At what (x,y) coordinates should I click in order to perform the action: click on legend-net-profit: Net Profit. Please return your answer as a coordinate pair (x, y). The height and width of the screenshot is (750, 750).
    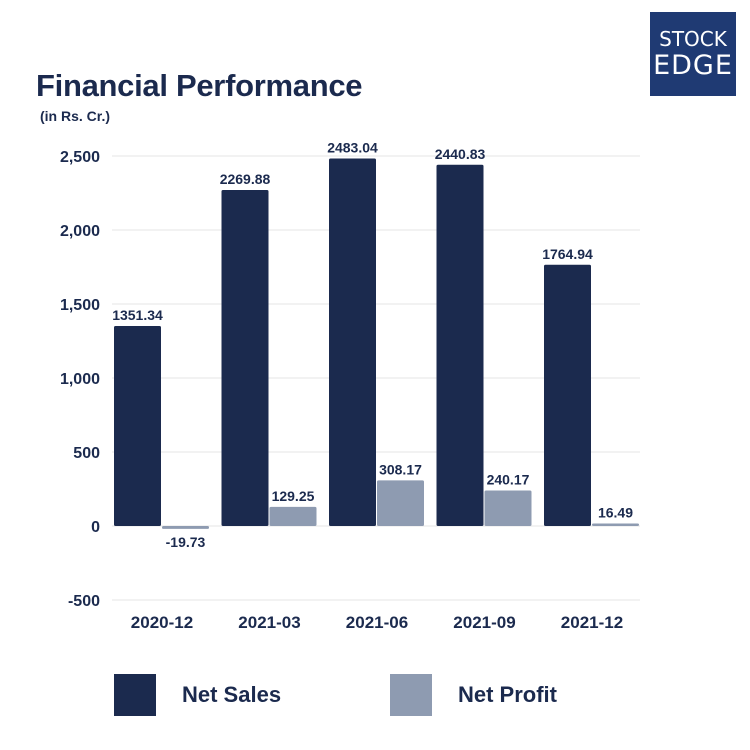
    Looking at the image, I should click on (473, 695).